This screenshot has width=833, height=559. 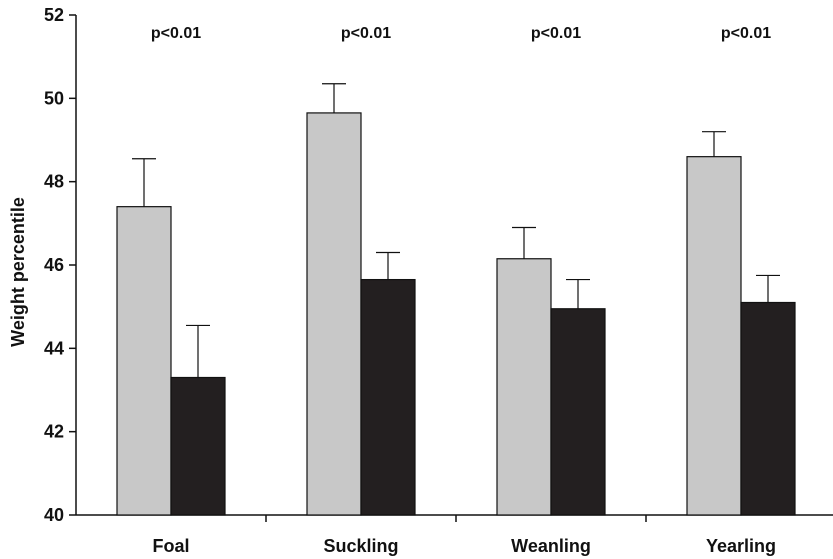 I want to click on y-tick-label: 48, so click(x=54, y=182).